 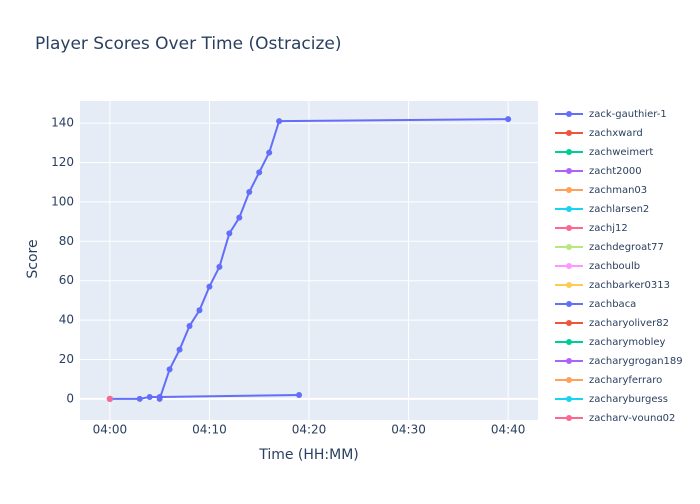 What do you see at coordinates (615, 171) in the screenshot?
I see `legend-label: zacht2000` at bounding box center [615, 171].